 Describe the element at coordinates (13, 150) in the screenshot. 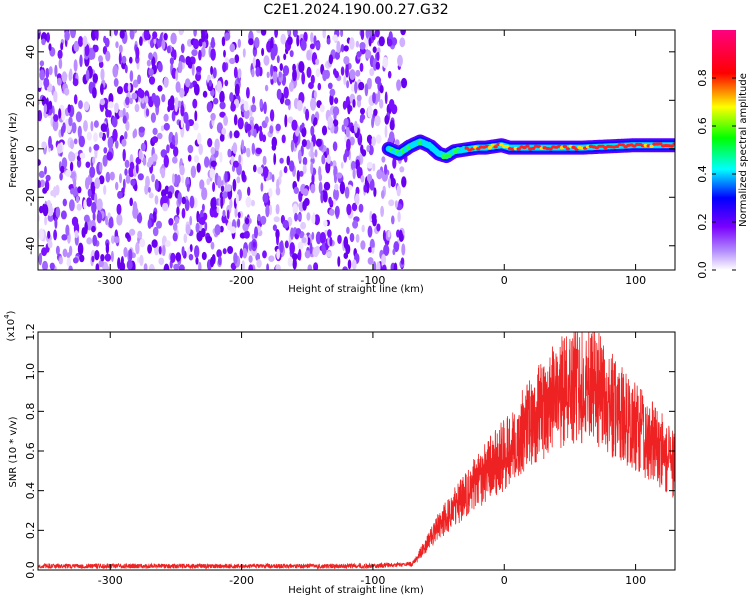

I see `spectrogram-ylabel: Frequency (Hz)` at that location.